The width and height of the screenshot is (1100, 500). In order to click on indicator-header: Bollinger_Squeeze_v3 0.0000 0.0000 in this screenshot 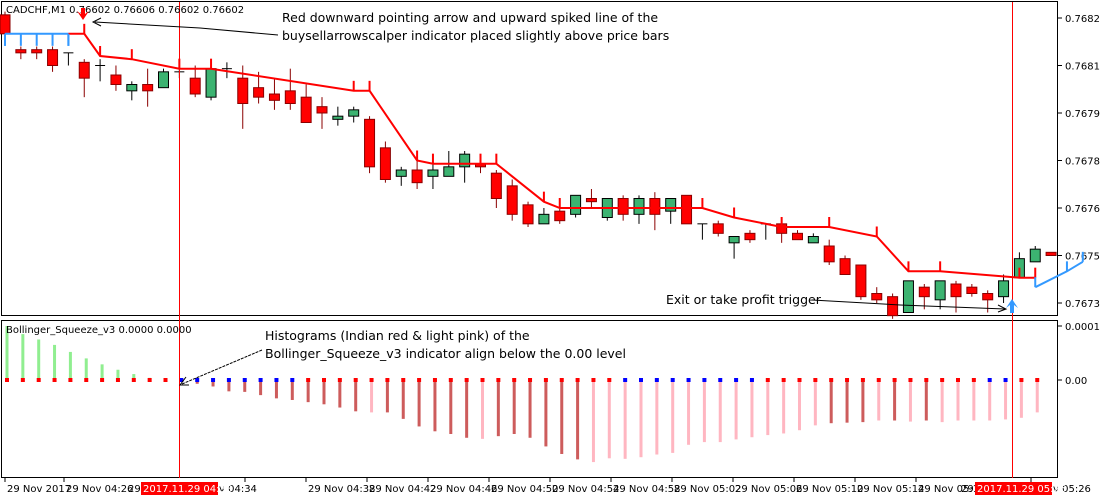, I will do `click(99, 330)`.